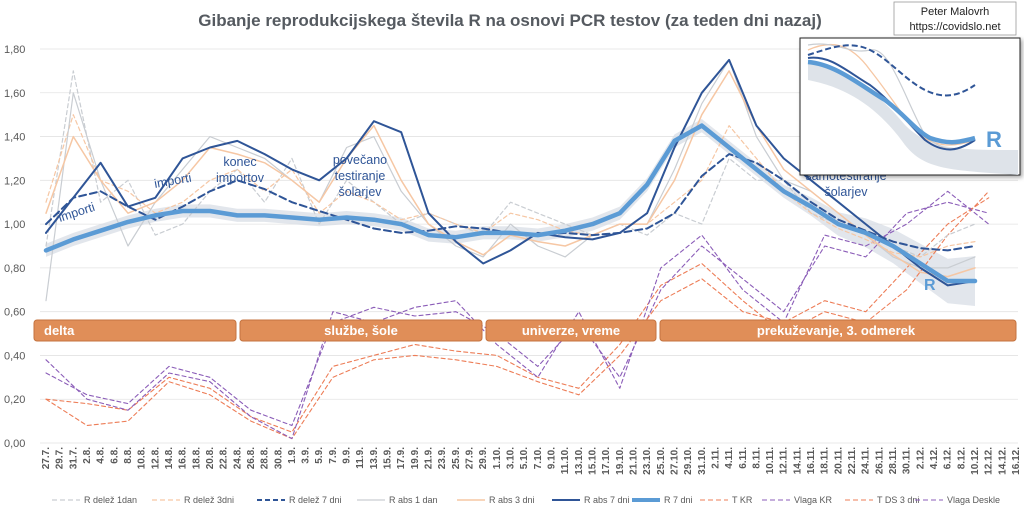 This screenshot has width=1024, height=519. I want to click on phase-band-delta, so click(135, 330).